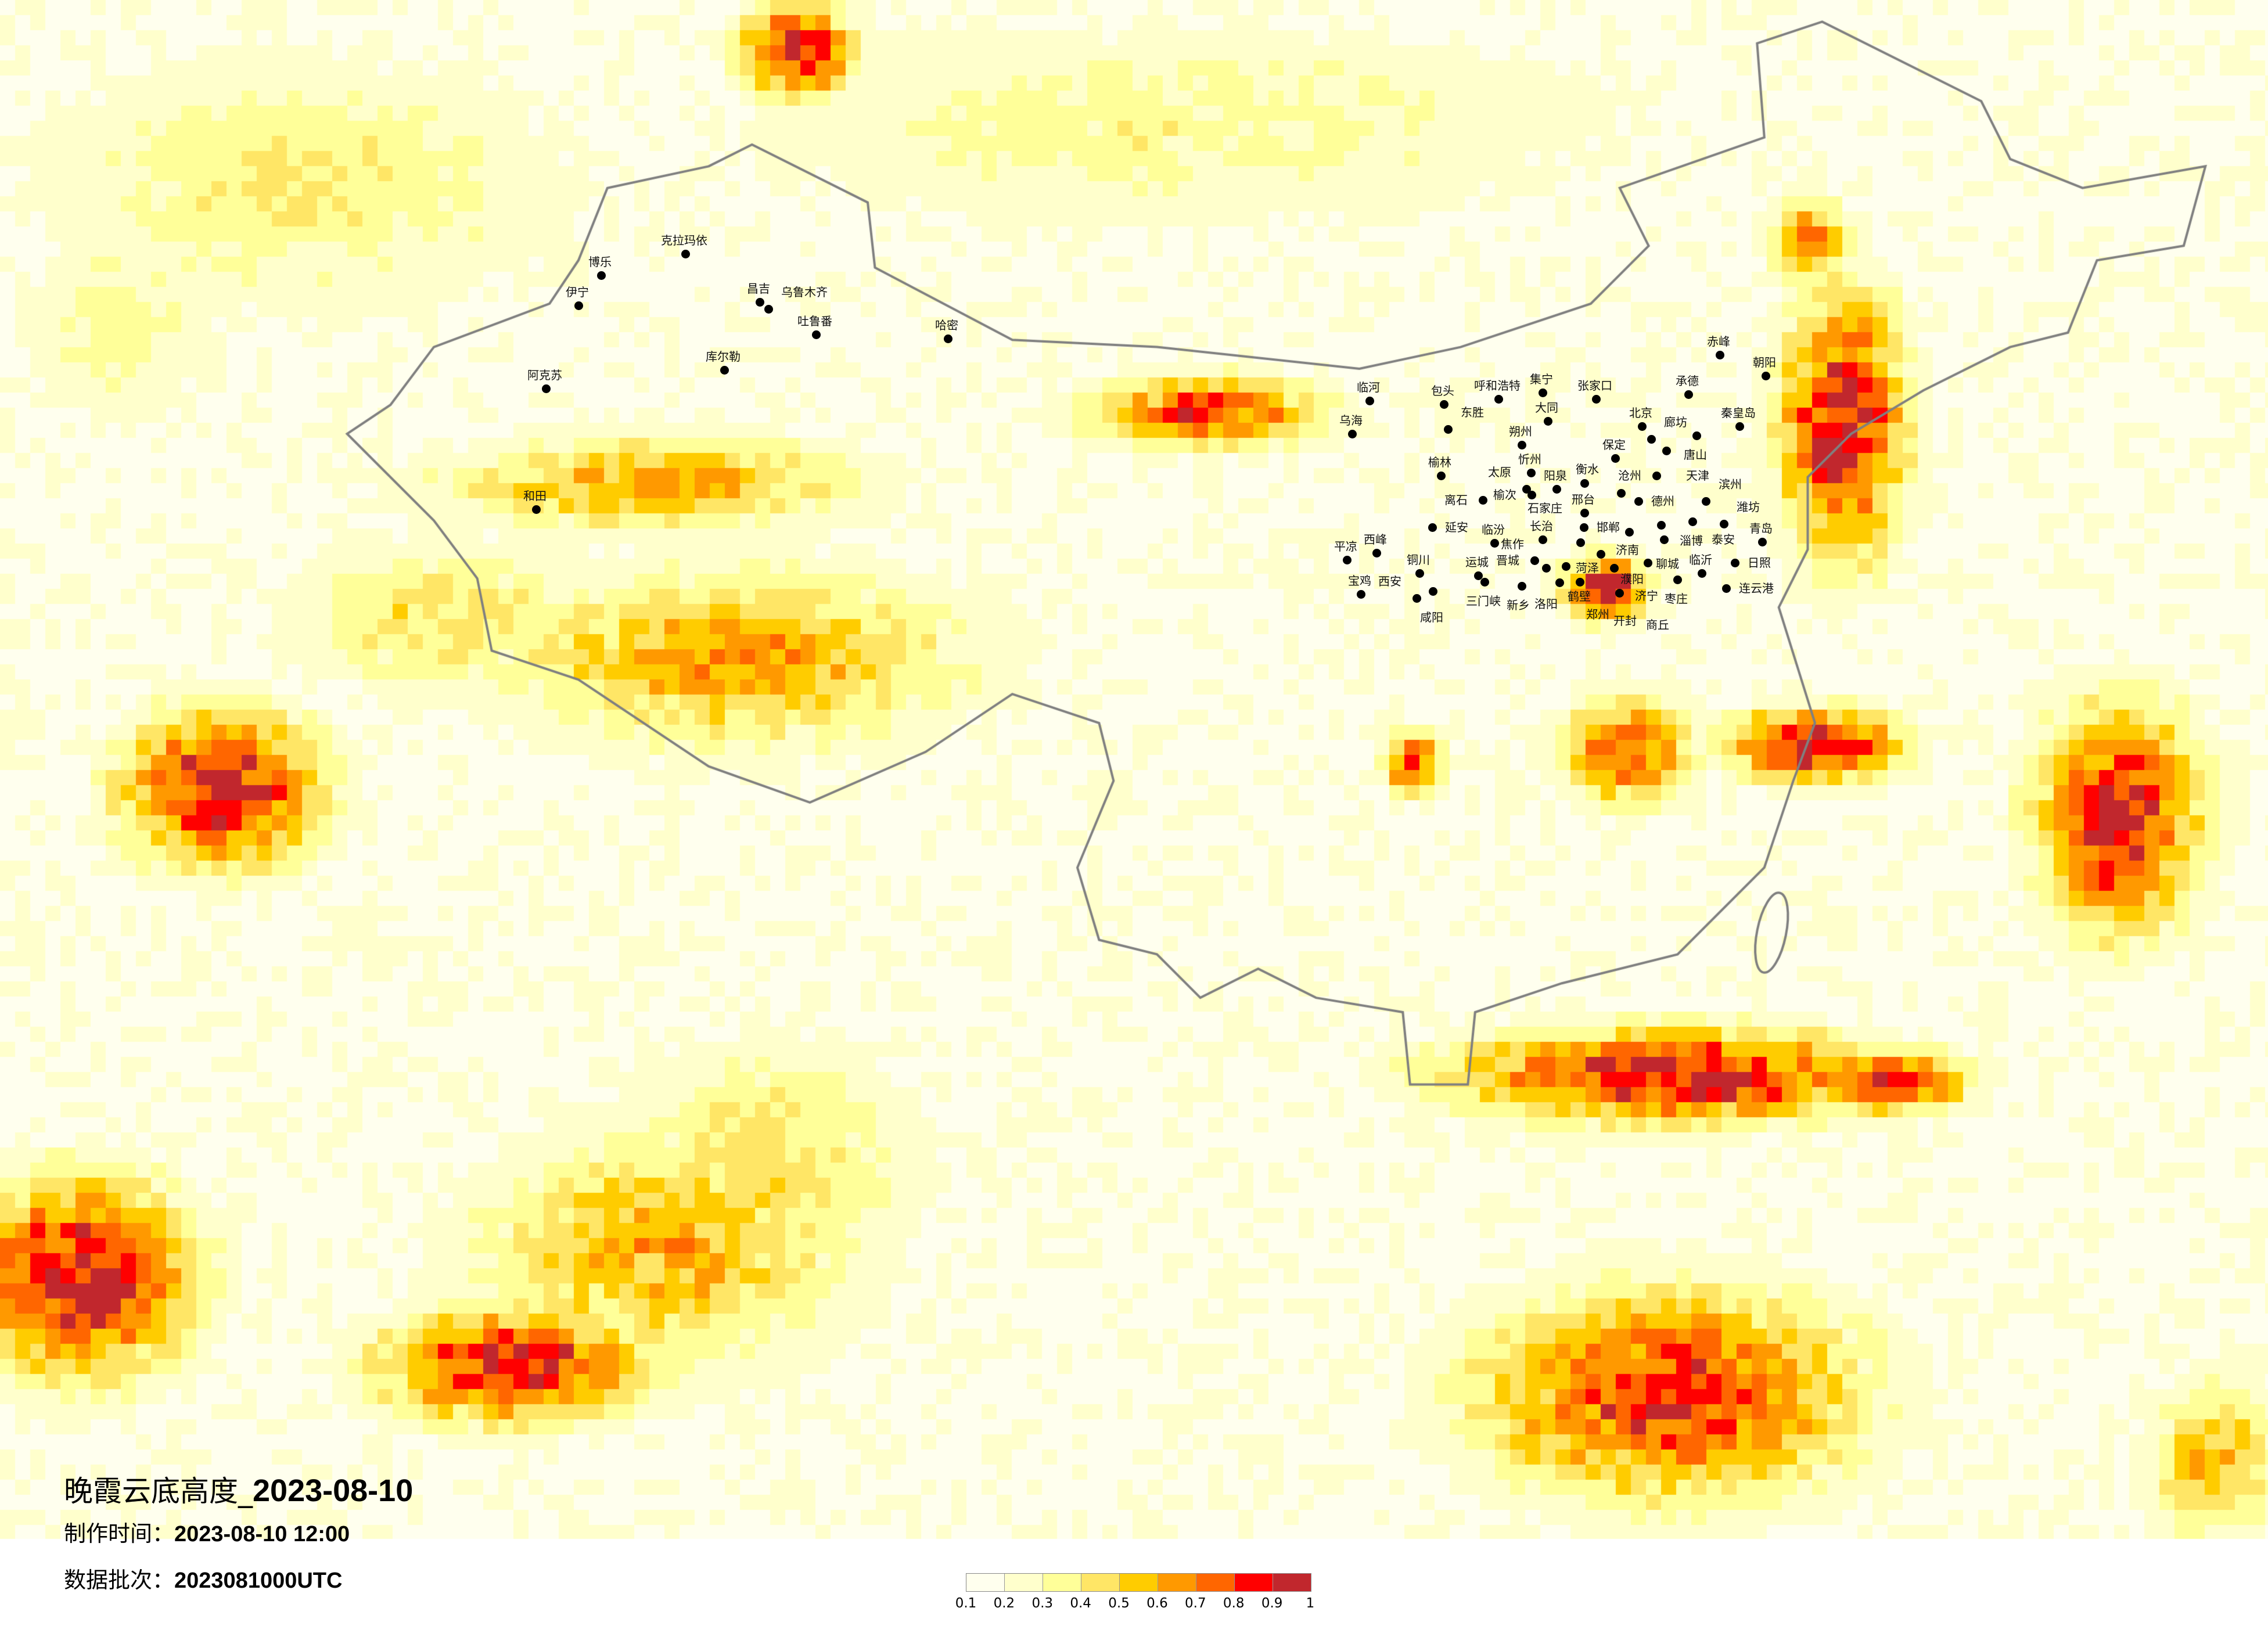  Describe the element at coordinates (1042, 1603) in the screenshot. I see `legend-label: 0.3` at that location.